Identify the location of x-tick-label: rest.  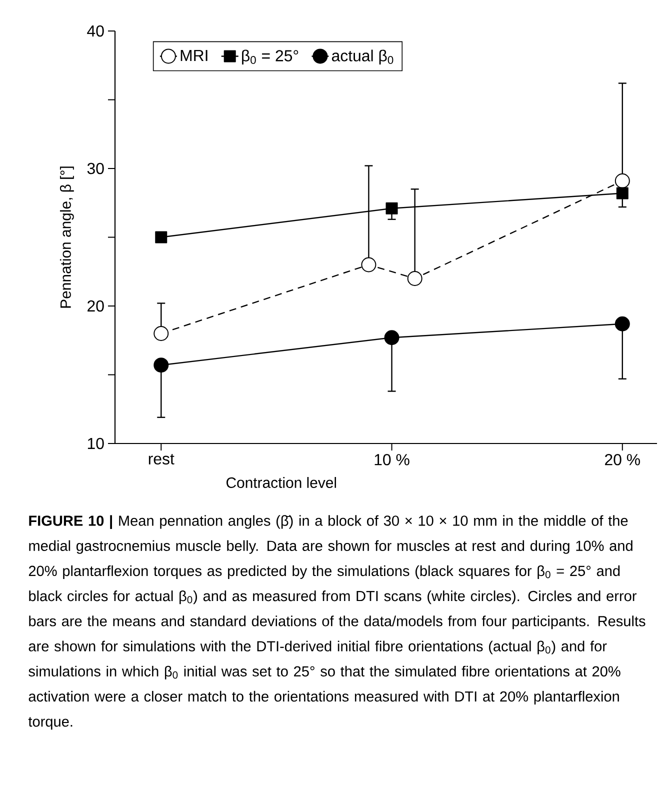
(161, 459).